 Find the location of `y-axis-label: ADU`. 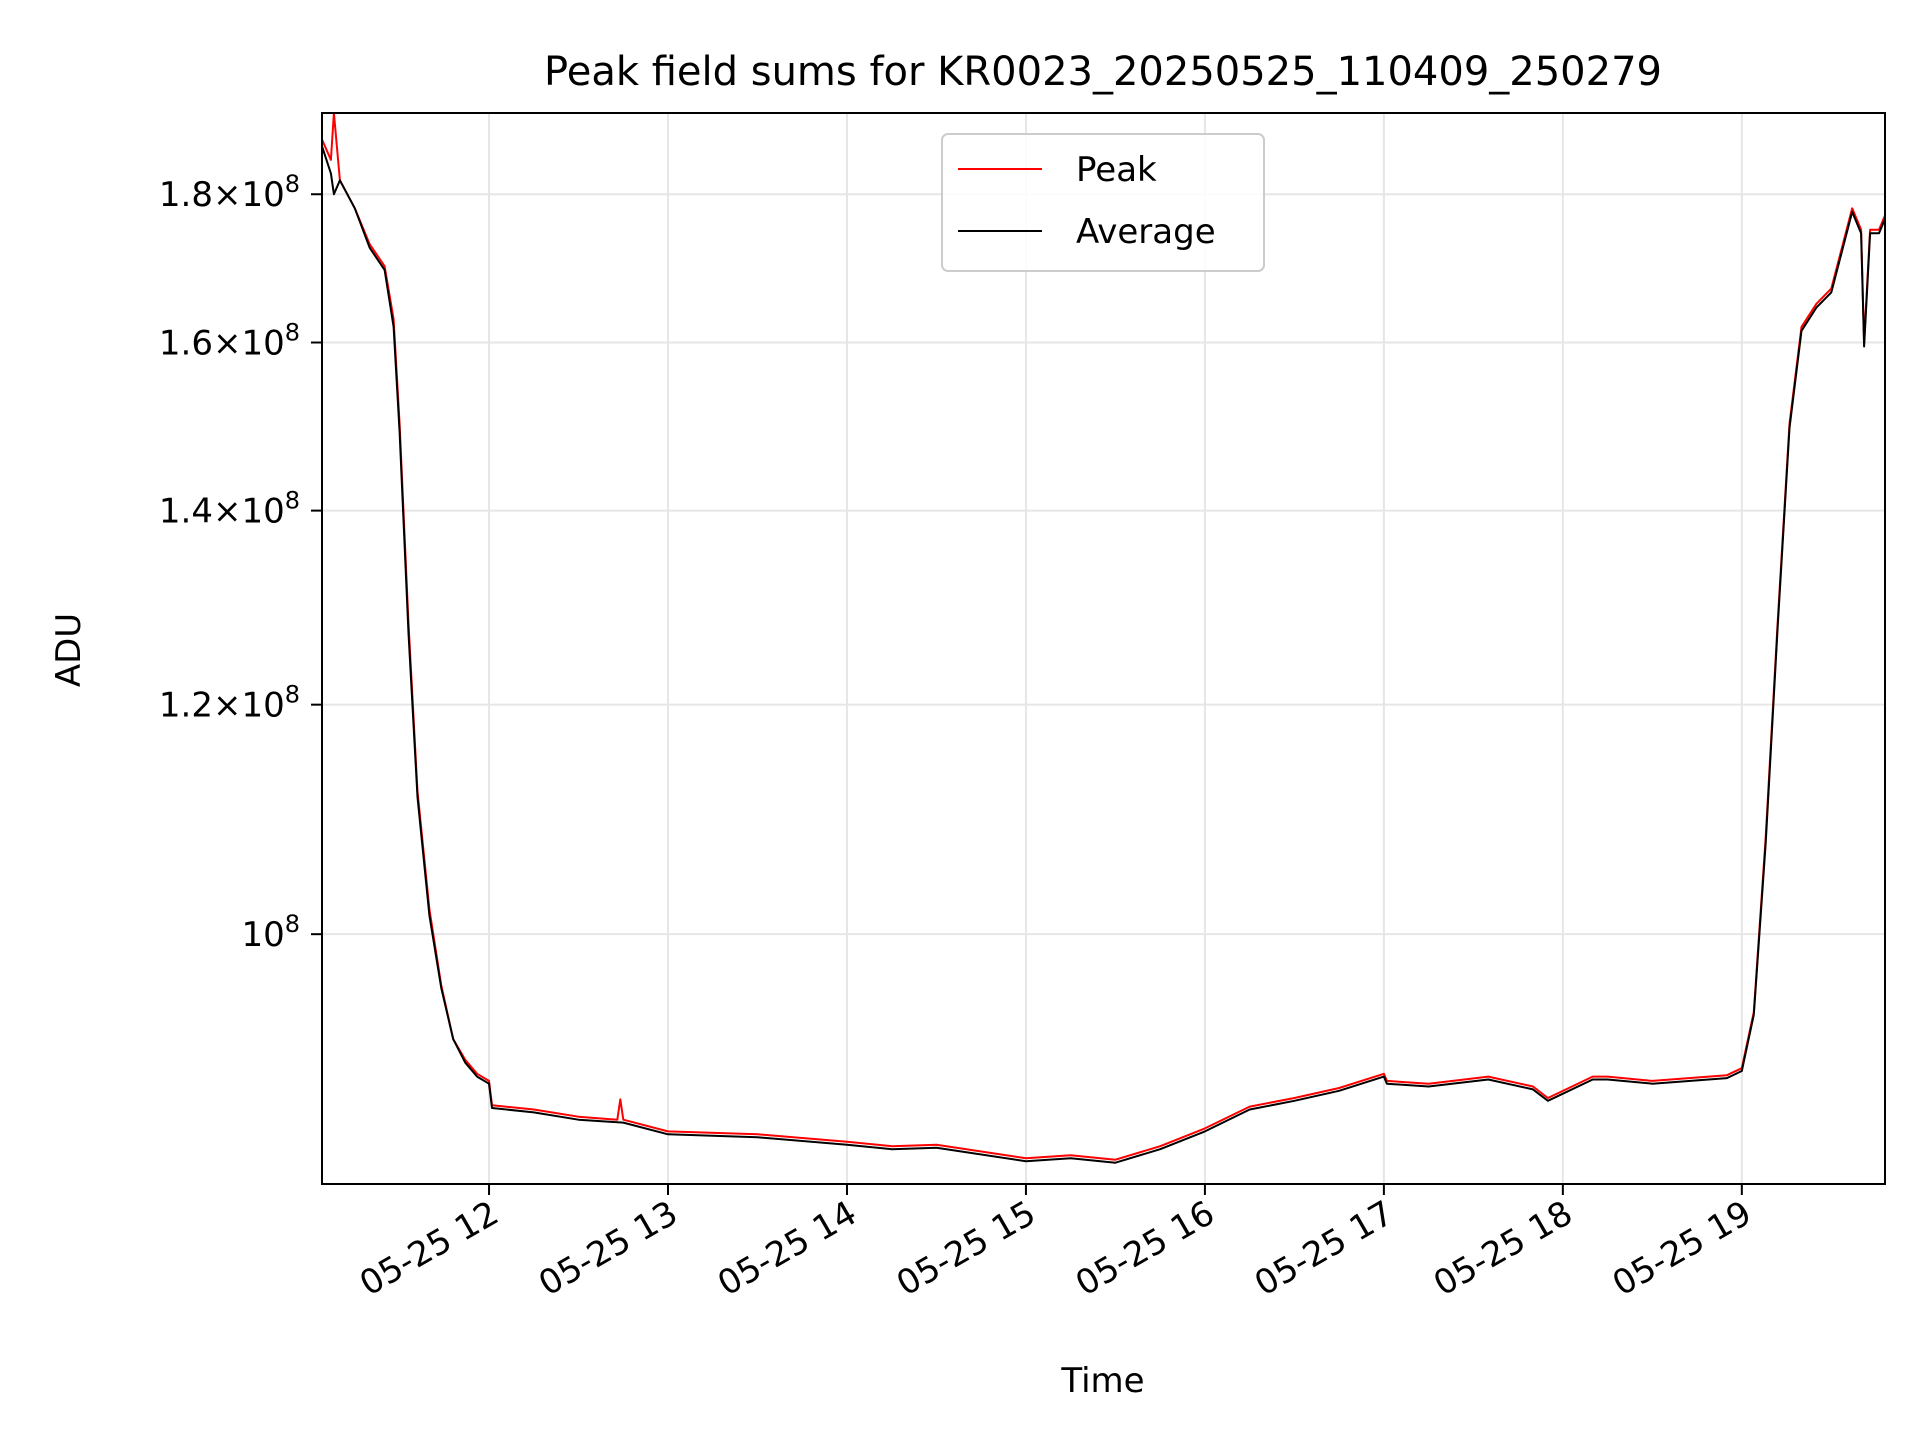

y-axis-label: ADU is located at coordinates (69, 650).